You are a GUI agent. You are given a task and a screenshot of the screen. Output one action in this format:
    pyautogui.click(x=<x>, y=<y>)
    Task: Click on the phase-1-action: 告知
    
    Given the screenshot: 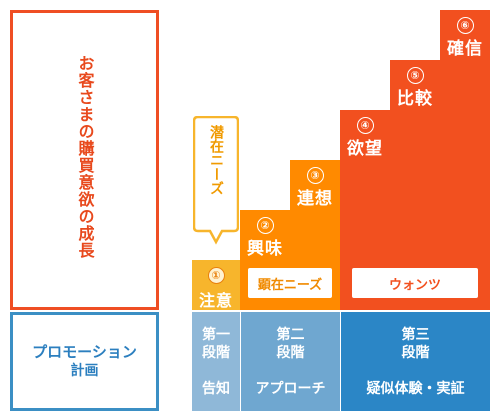 What is the action you would take?
    pyautogui.click(x=216, y=389)
    